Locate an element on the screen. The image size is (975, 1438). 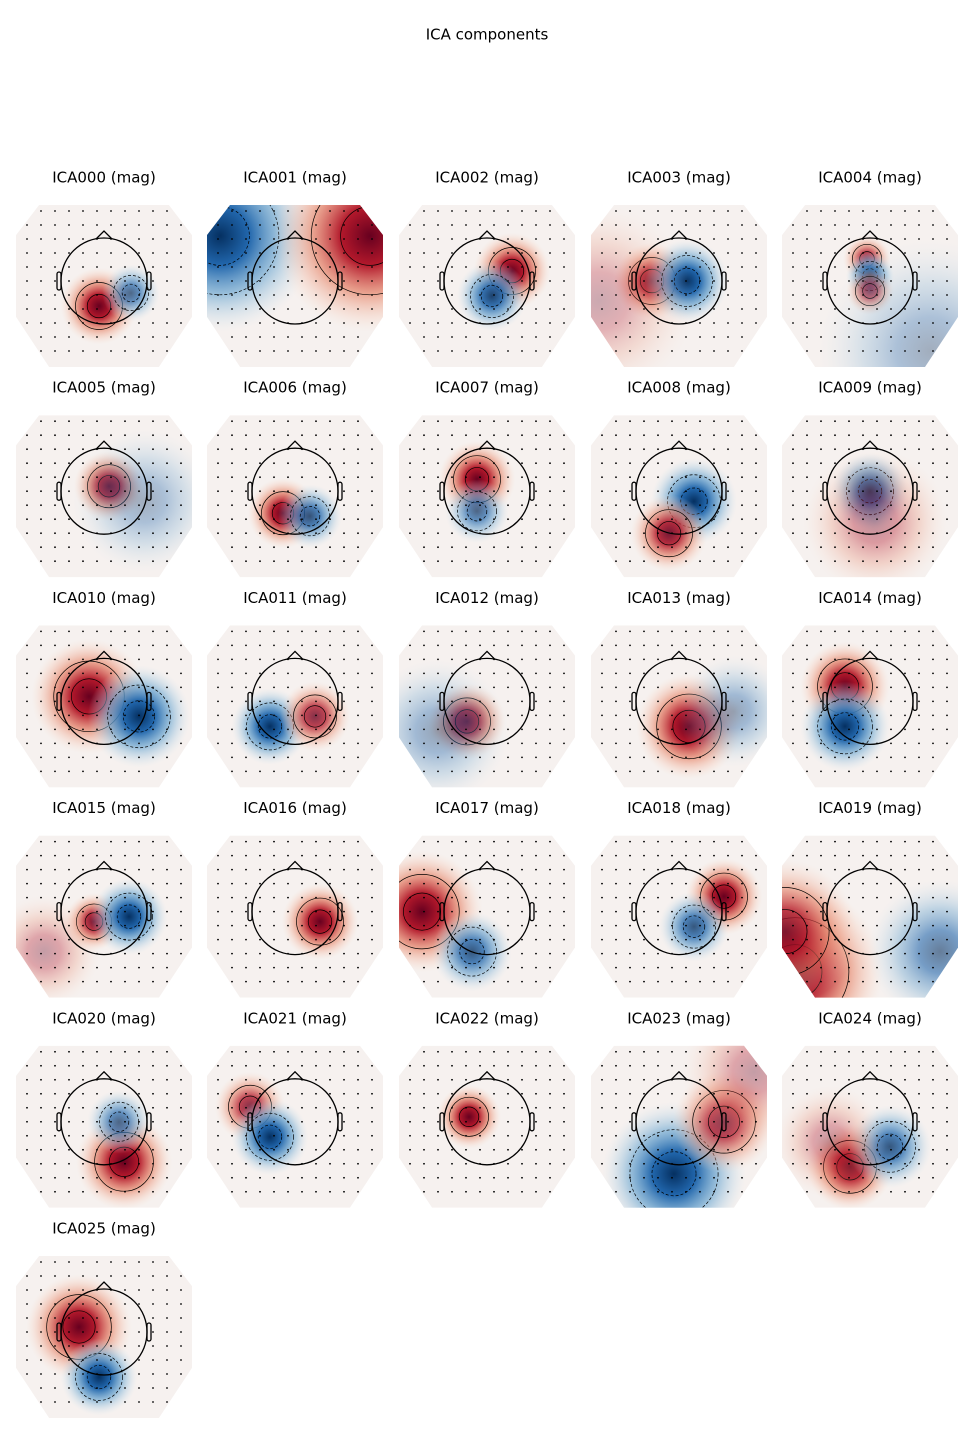
component-title: ICA023 (mag) is located at coordinates (679, 1018).